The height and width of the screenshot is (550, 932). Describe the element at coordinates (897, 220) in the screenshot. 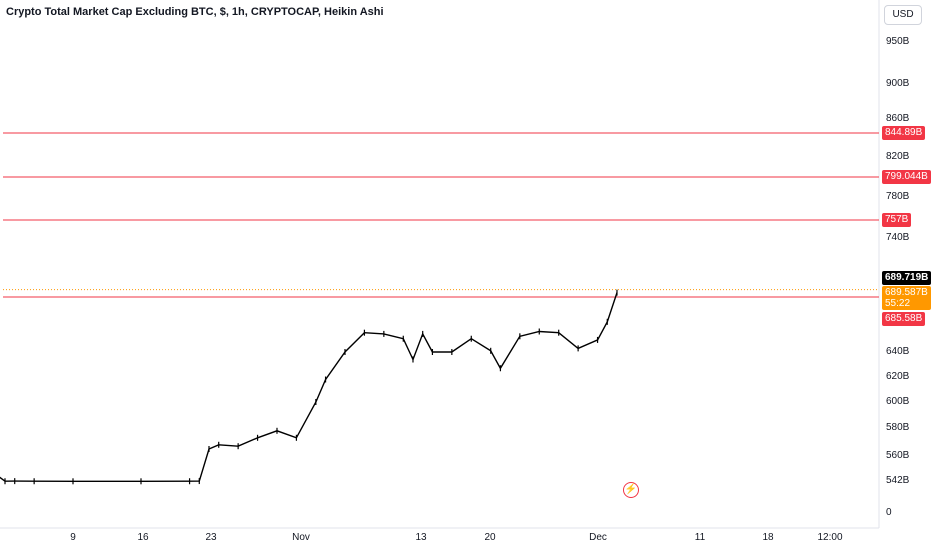

I see `level-tag-757: 757B` at that location.